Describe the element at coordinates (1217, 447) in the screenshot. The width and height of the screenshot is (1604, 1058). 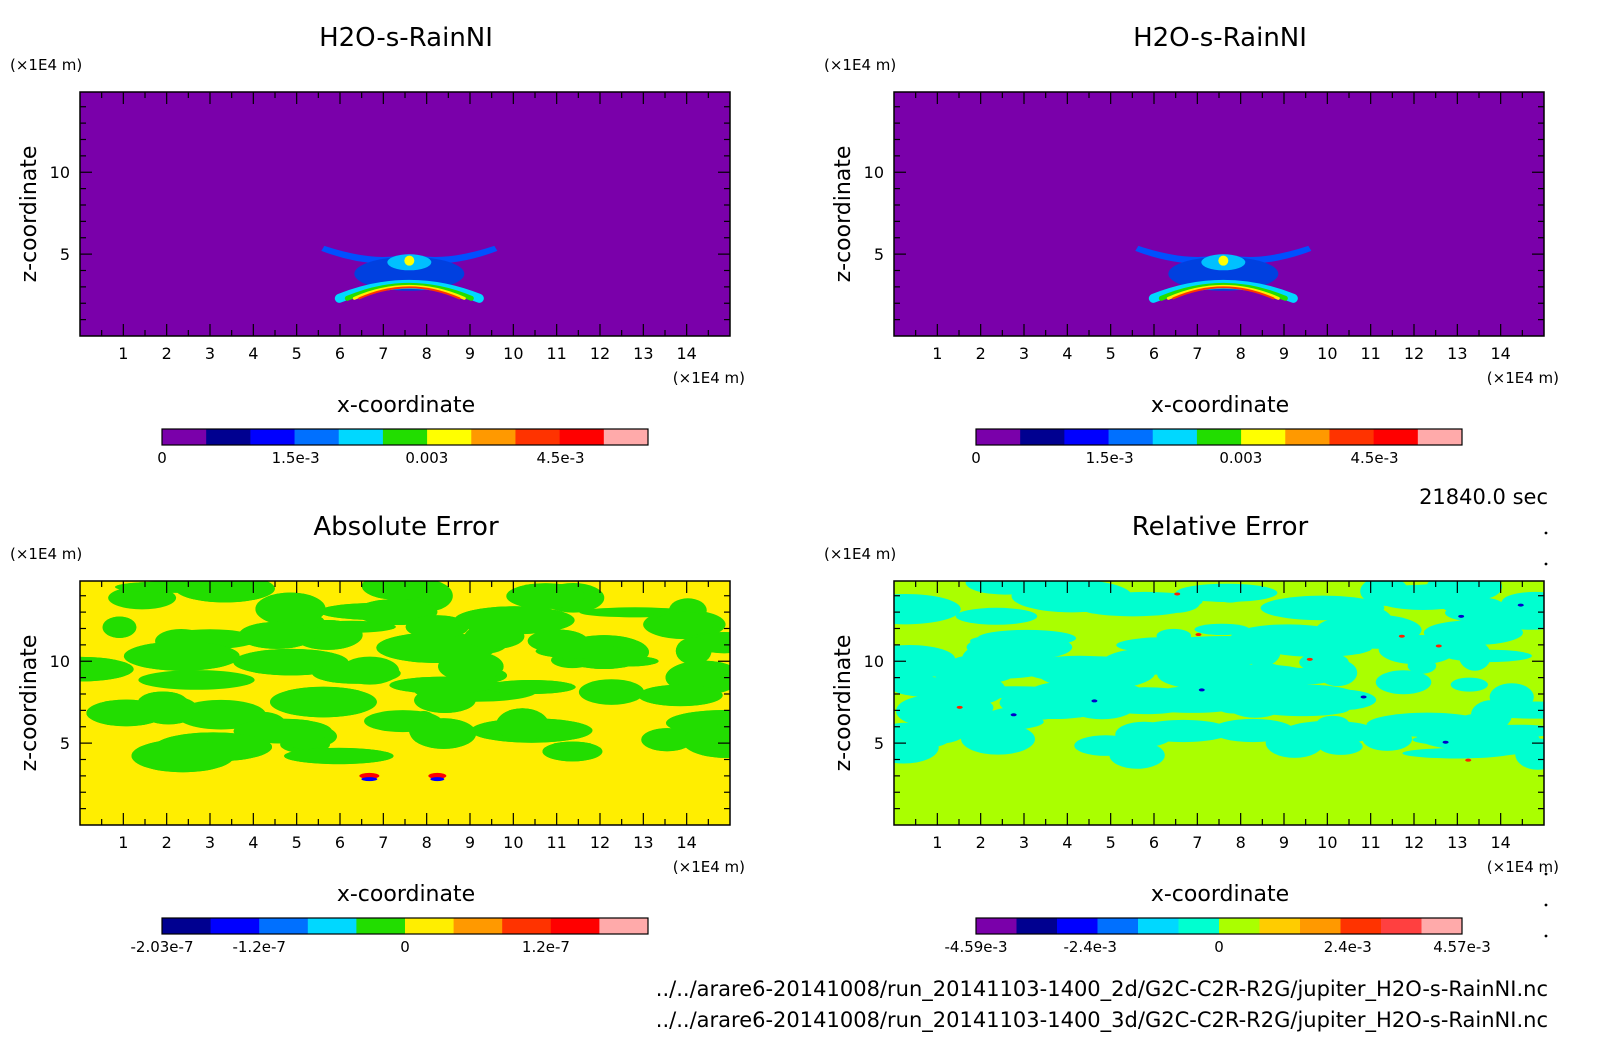
I see `colorbar: 0 1.5e-3 0.003 4.5e-3` at that location.